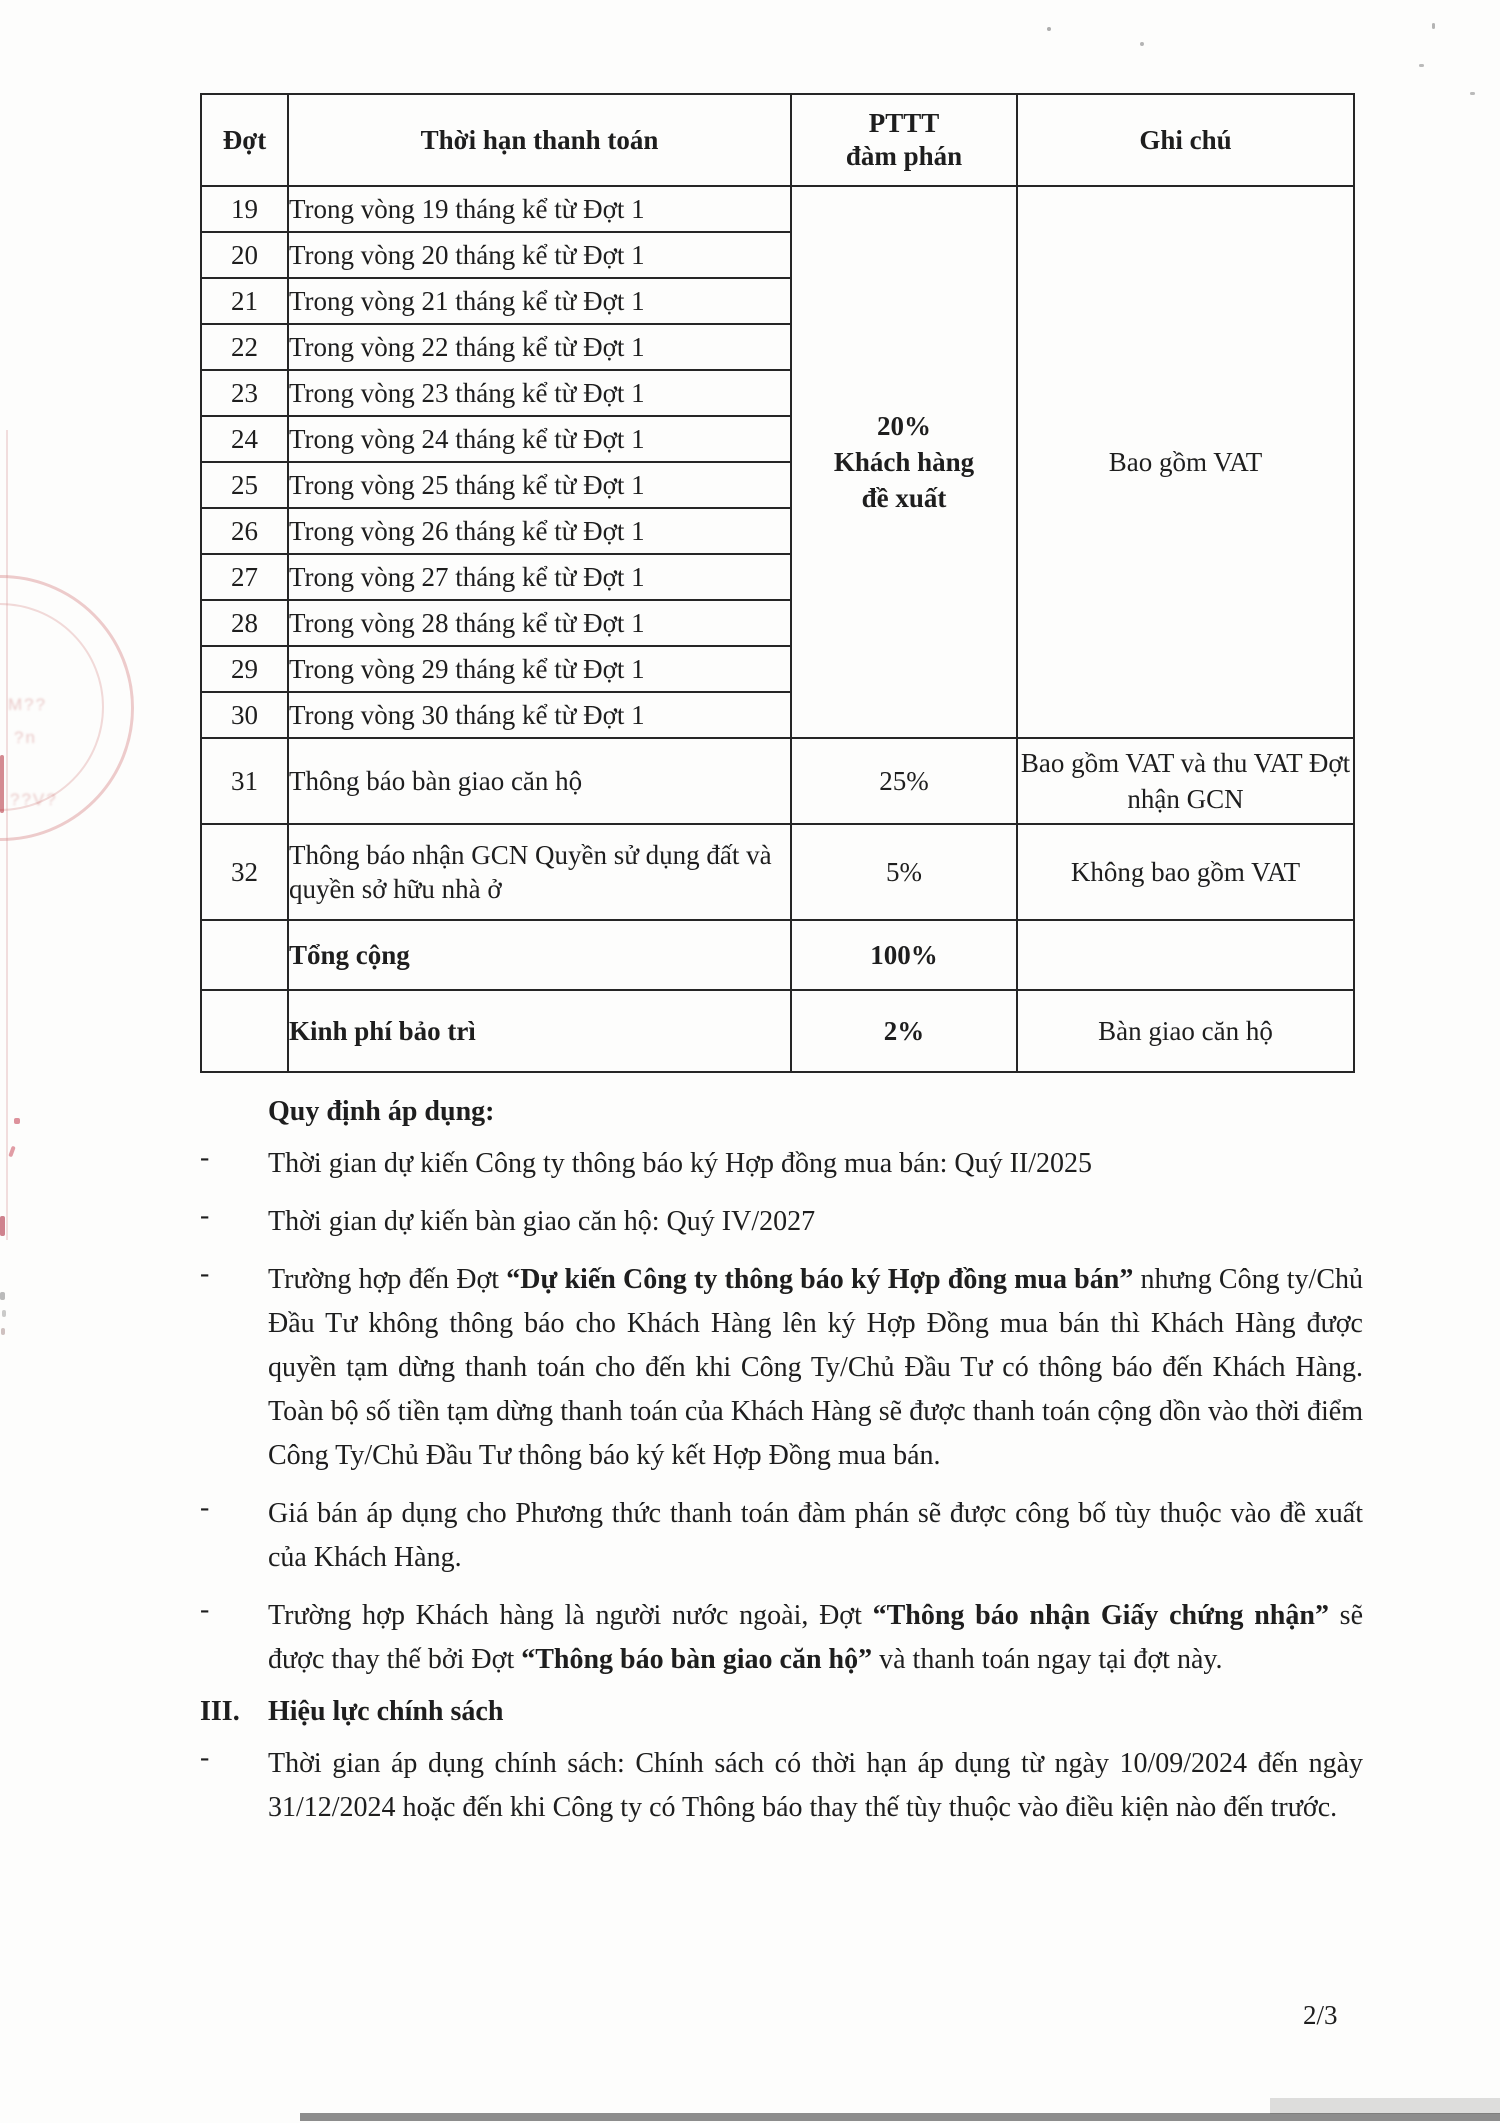 Image resolution: width=1500 pixels, height=2123 pixels. I want to click on installment-row: 28 Trong vòng 28 tháng kể từ Đợt 1, so click(777, 623).